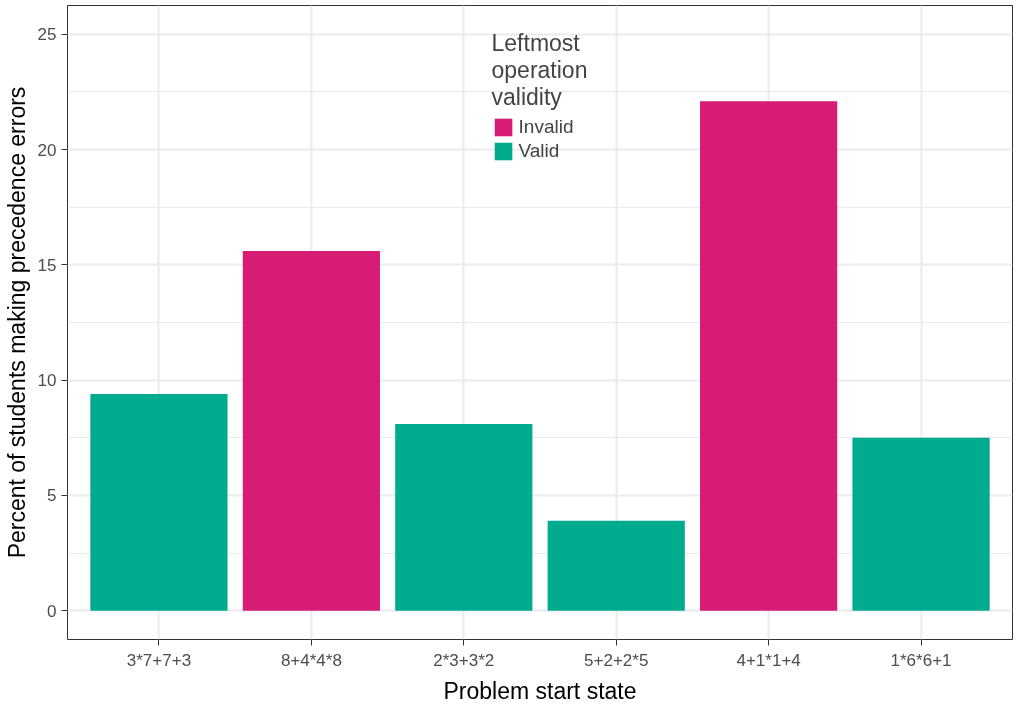  I want to click on y-tick-label: 15, so click(47, 265).